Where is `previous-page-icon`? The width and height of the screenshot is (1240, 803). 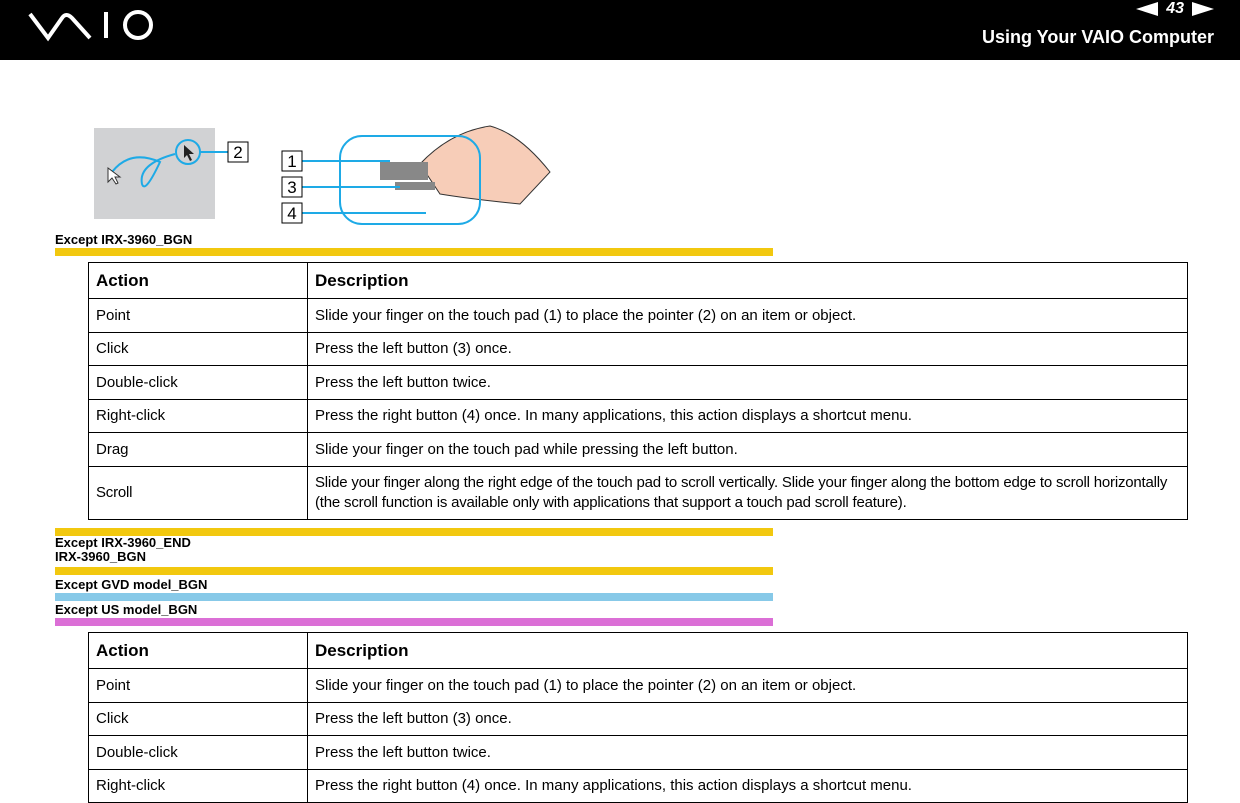 previous-page-icon is located at coordinates (1147, 9).